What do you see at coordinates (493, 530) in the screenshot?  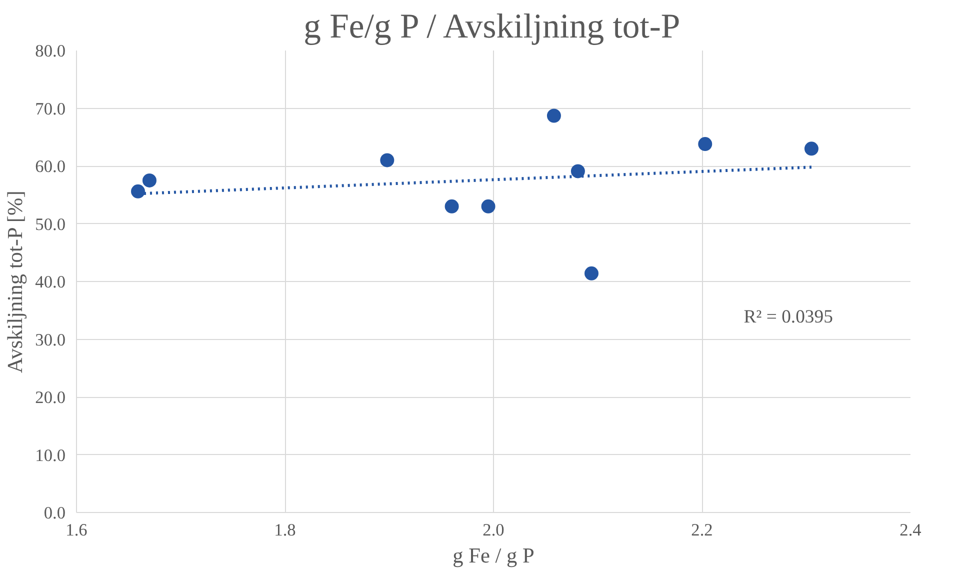 I see `x-tick-label: 2.0` at bounding box center [493, 530].